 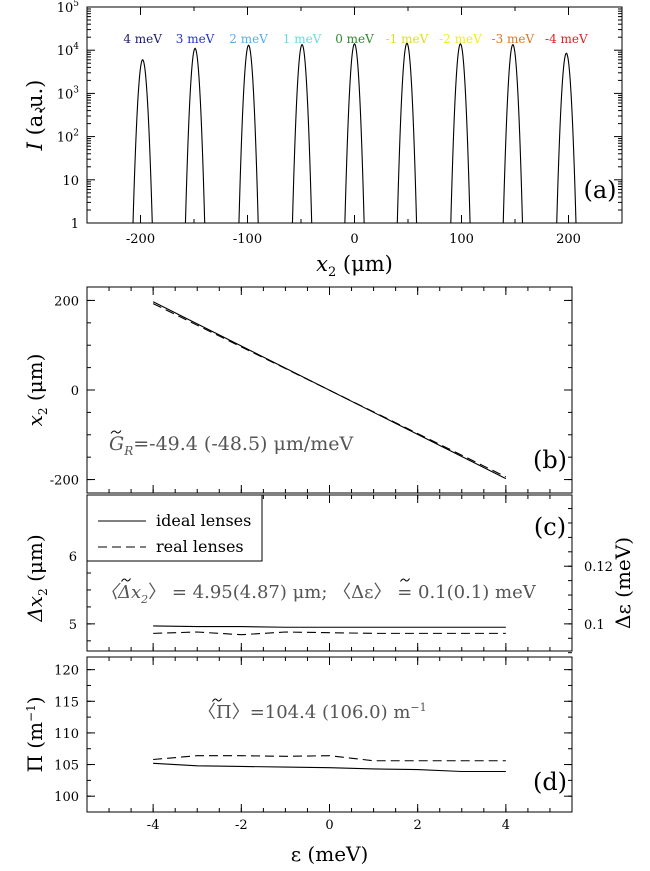 What do you see at coordinates (153, 825) in the screenshot?
I see `panel-d-x-tick-label: -4` at bounding box center [153, 825].